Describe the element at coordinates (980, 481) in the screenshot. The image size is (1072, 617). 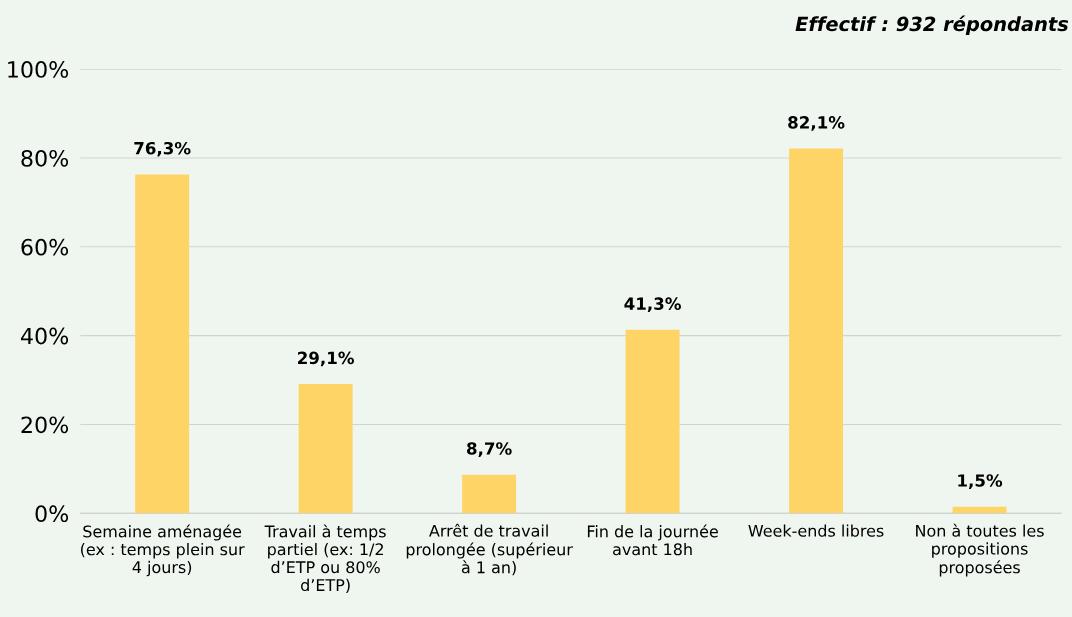
I see `data-label: 1,5%` at that location.